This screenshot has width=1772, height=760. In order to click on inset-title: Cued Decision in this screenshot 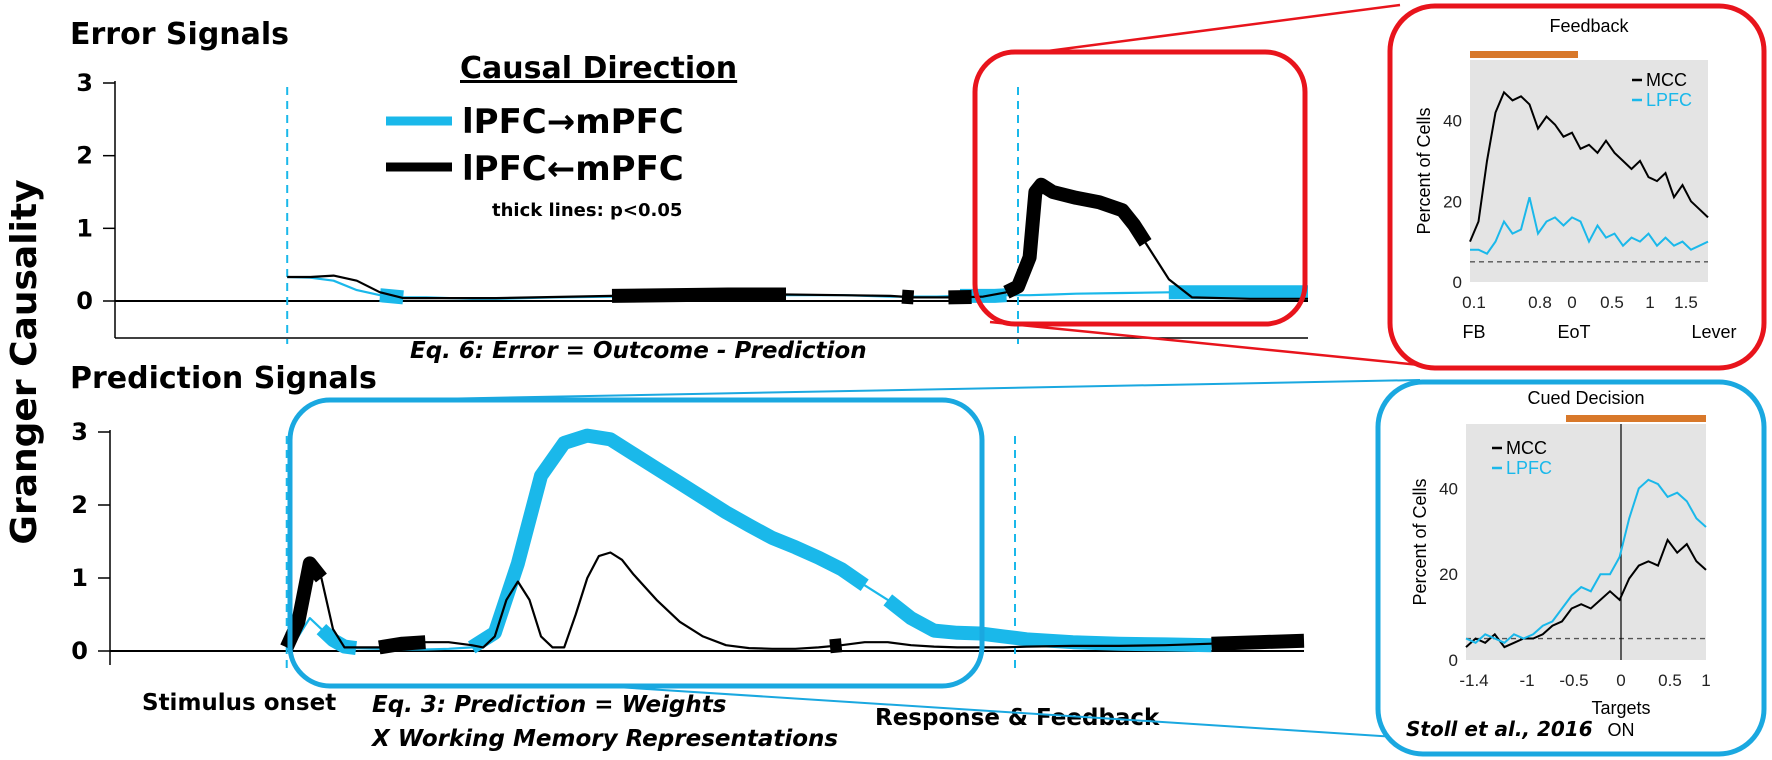, I will do `click(1585, 398)`.